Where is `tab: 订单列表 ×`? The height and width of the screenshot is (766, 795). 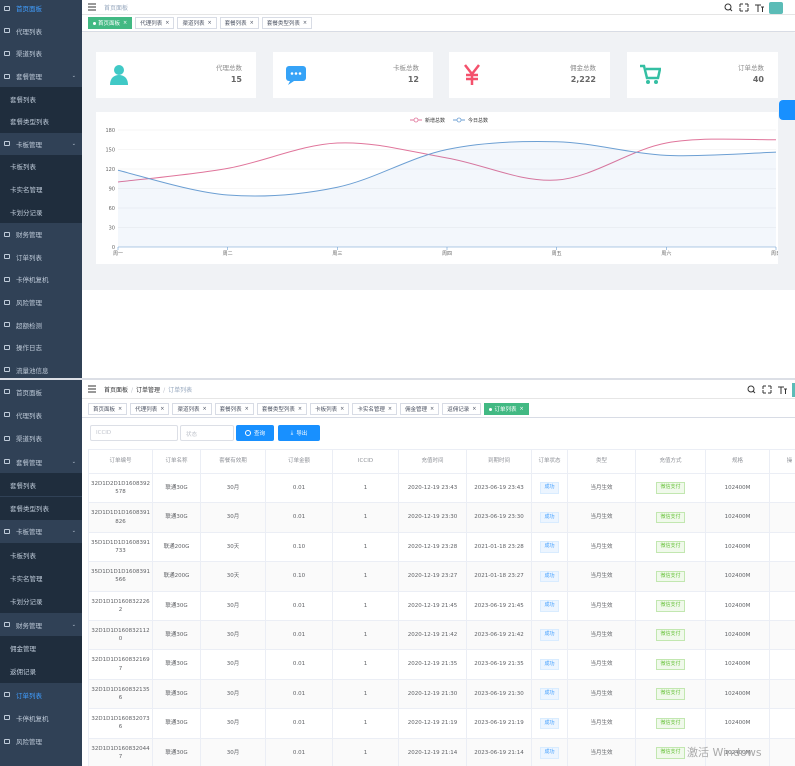 tab: 订单列表 × is located at coordinates (506, 409).